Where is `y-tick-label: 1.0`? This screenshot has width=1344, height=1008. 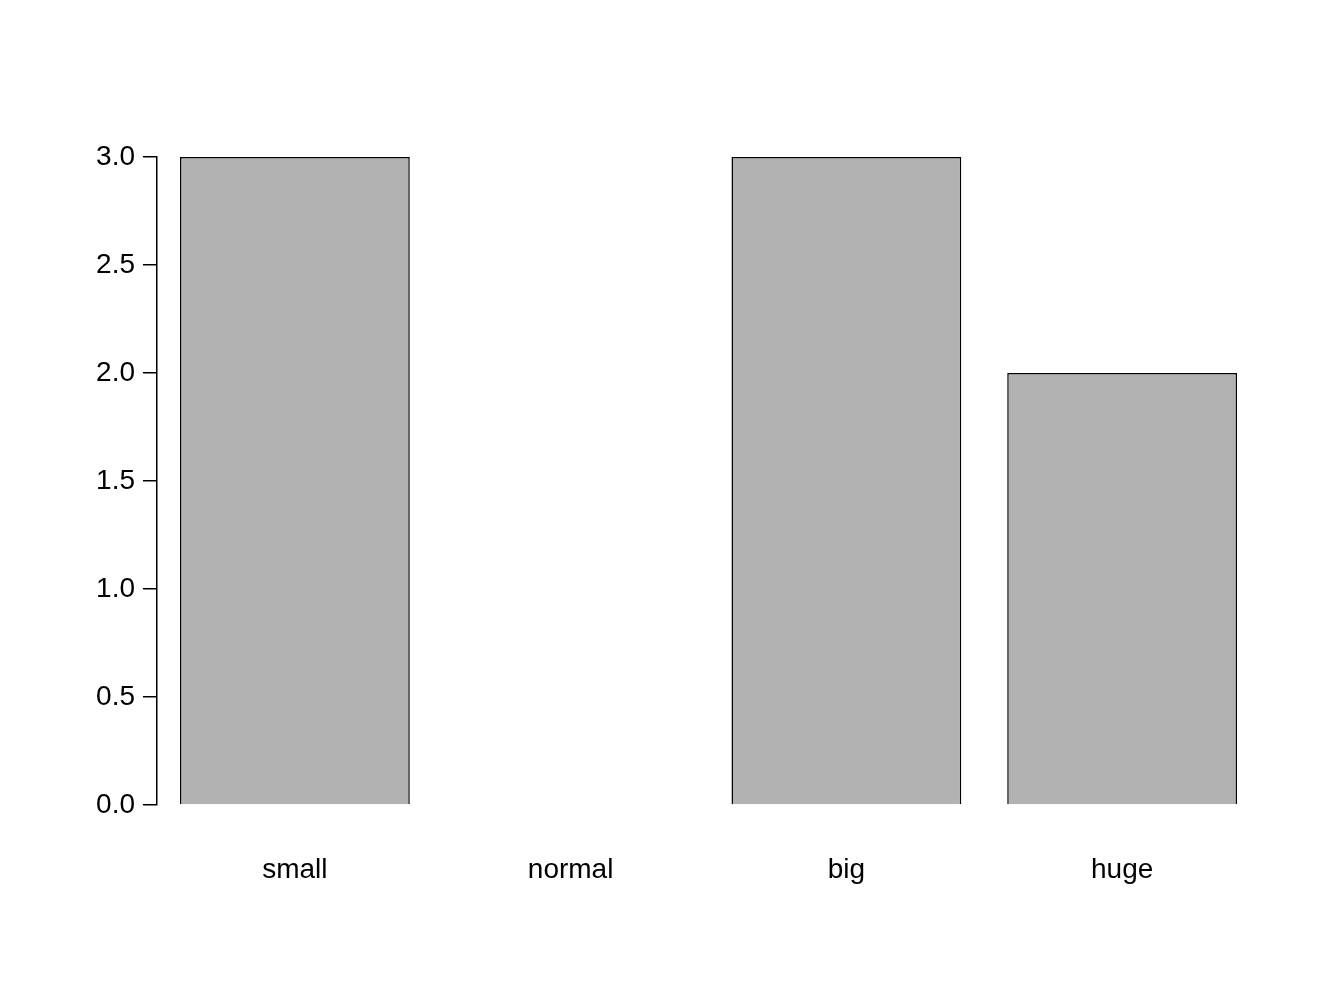
y-tick-label: 1.0 is located at coordinates (115, 587).